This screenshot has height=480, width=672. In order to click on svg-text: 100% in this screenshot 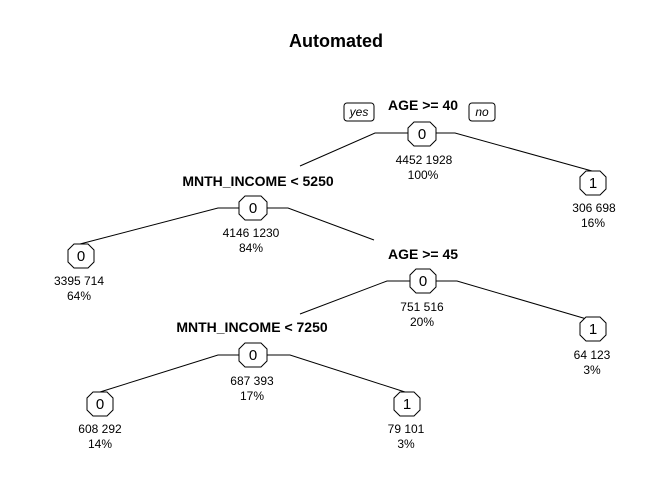, I will do `click(423, 175)`.